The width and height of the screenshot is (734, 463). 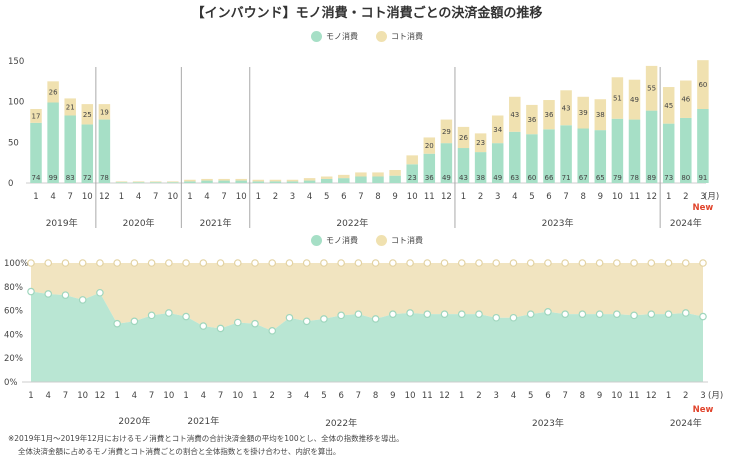 I want to click on bar-koto-value-label: 43, so click(x=514, y=115).